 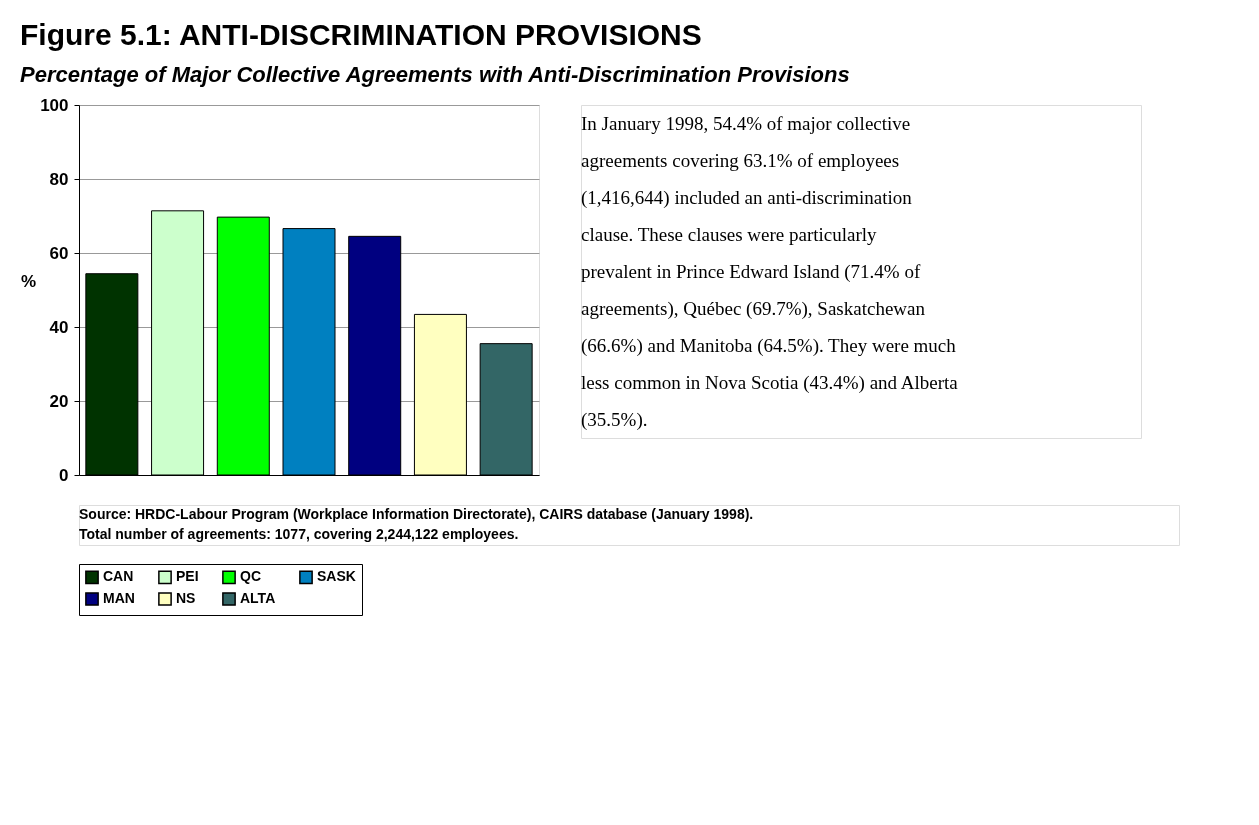 What do you see at coordinates (59, 179) in the screenshot?
I see `y-tick-label: 80` at bounding box center [59, 179].